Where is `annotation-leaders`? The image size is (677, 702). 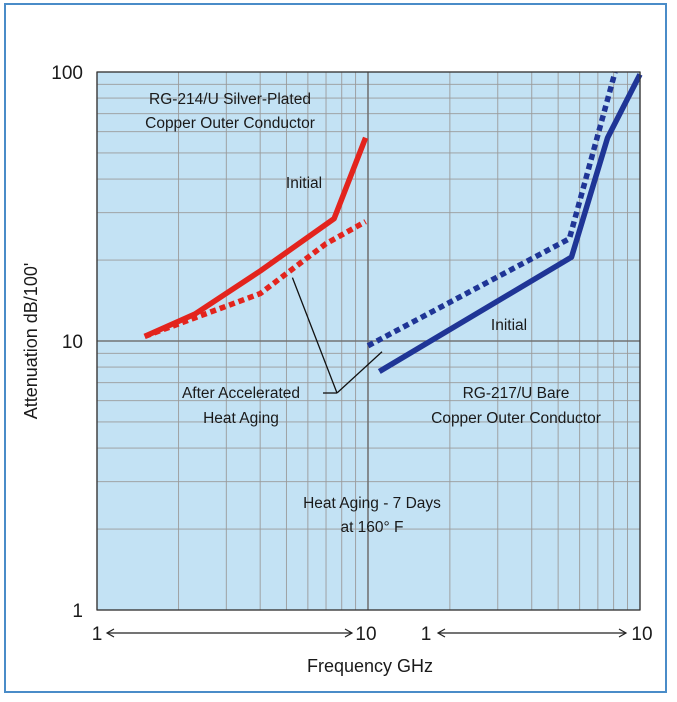 annotation-leaders is located at coordinates (337, 335).